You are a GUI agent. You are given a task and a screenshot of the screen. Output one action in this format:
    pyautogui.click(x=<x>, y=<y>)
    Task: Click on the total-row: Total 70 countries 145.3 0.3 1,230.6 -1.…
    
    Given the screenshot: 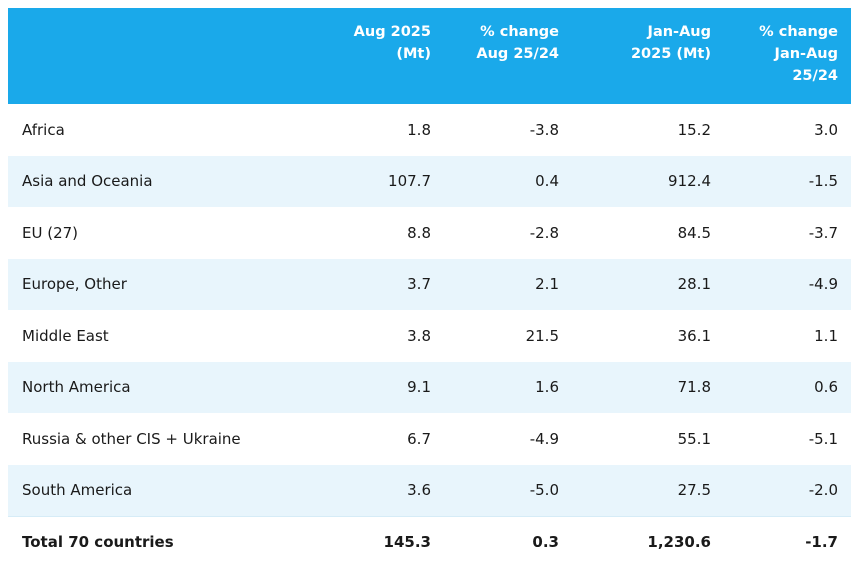 What is the action you would take?
    pyautogui.click(x=429, y=541)
    